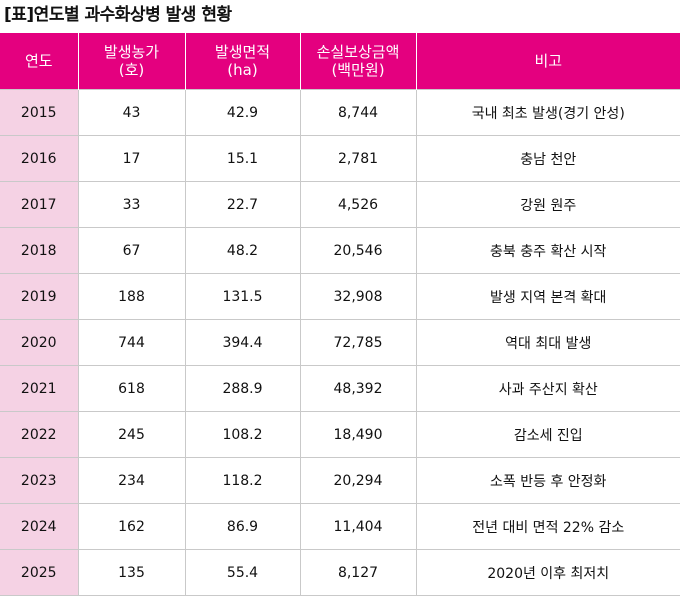  I want to click on table-row: 2024 162 86.9 11,404 전년 대비 면적 22% 감소, so click(340, 526).